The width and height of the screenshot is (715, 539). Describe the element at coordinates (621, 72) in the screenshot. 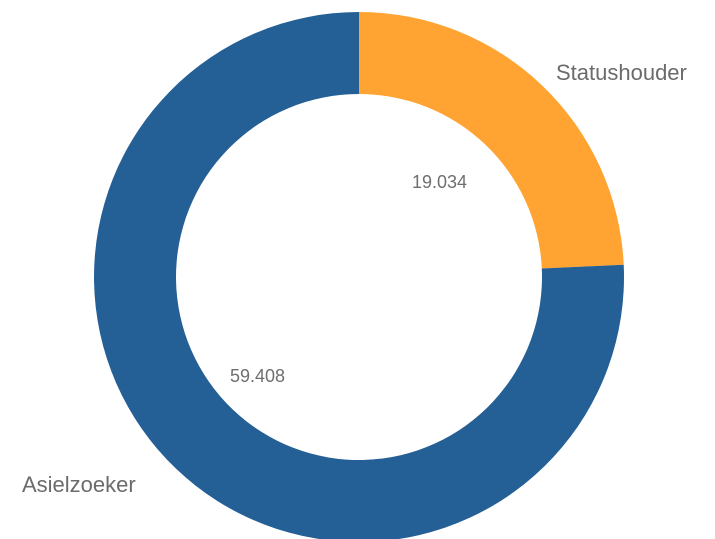

I see `slice-label-statushouder: Statushouder` at that location.